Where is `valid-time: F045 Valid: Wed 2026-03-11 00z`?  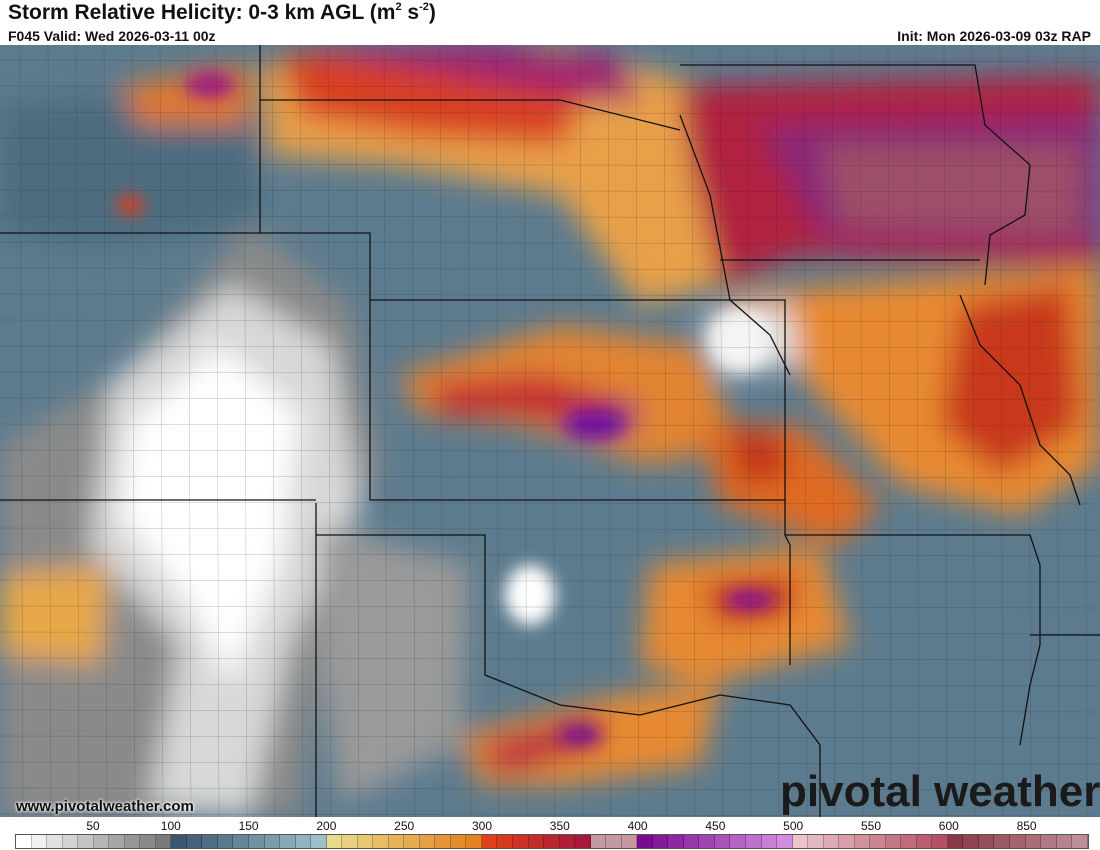
valid-time: F045 Valid: Wed 2026-03-11 00z is located at coordinates (112, 36).